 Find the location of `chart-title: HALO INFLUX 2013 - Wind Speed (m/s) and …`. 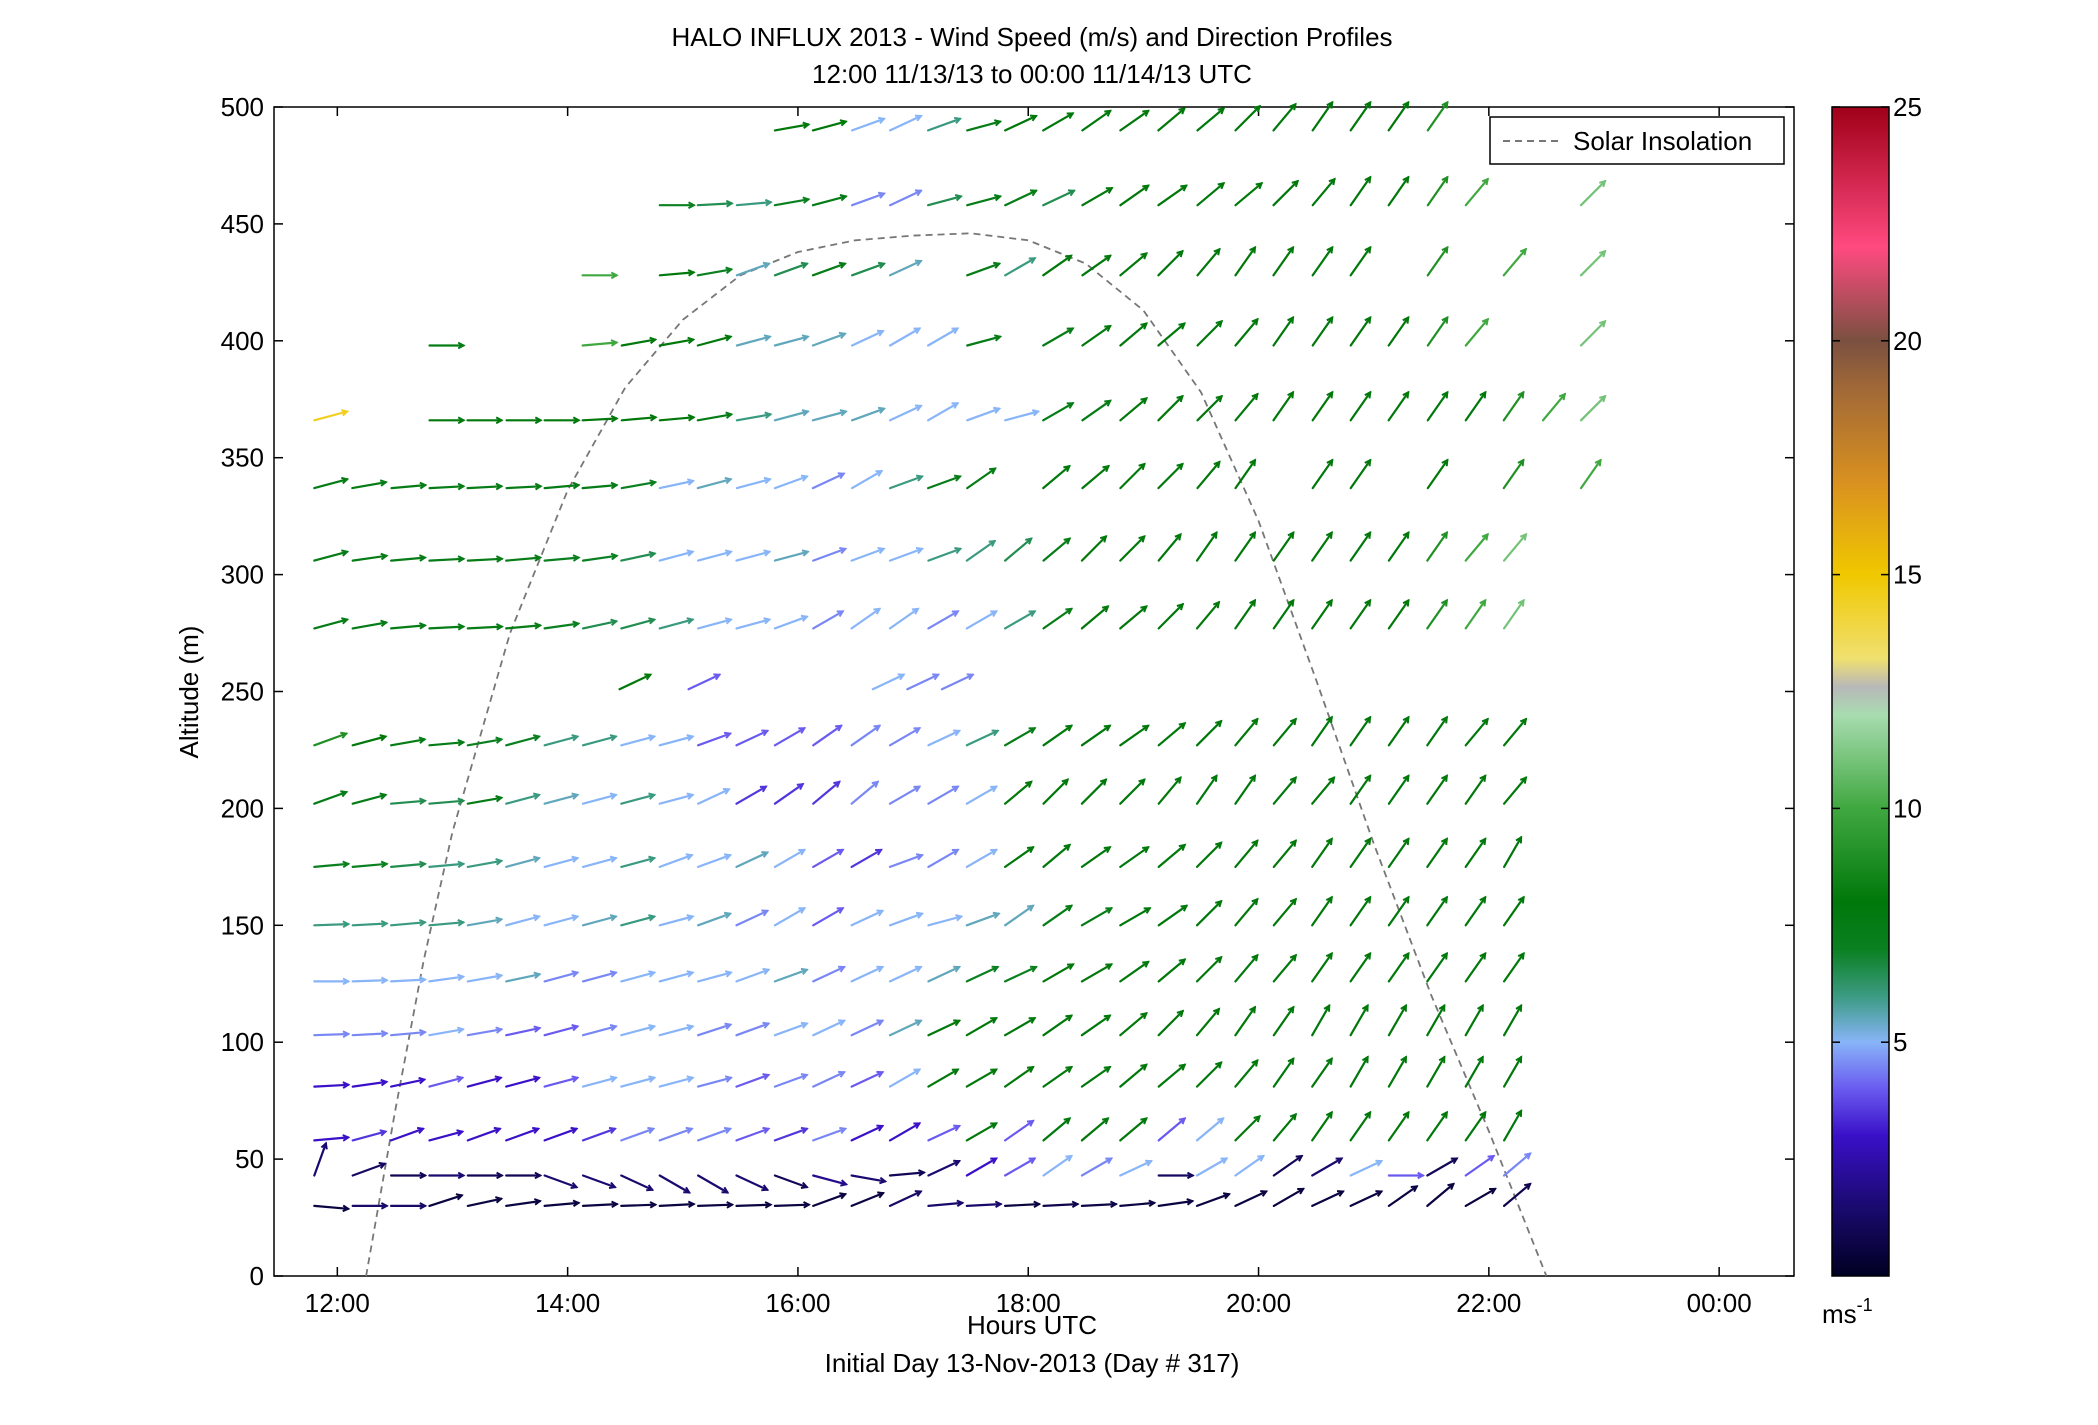

chart-title: HALO INFLUX 2013 - Wind Speed (m/s) and … is located at coordinates (1031, 37).